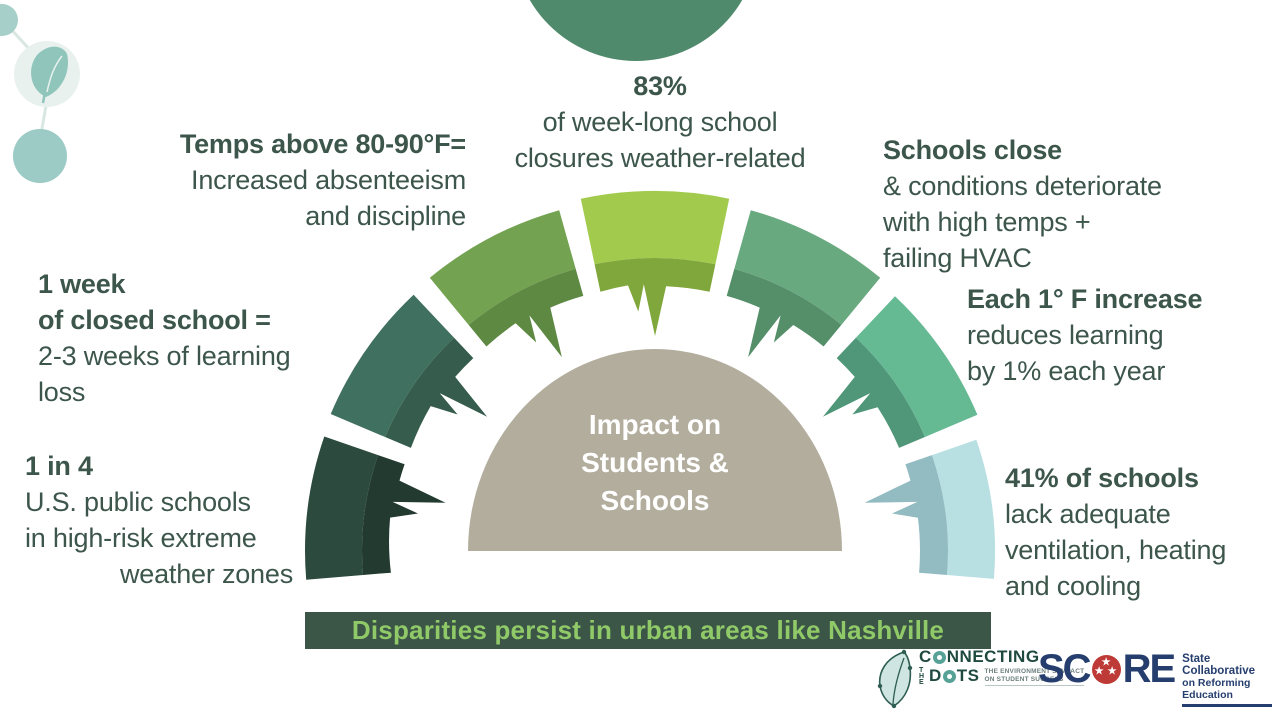  Describe the element at coordinates (1024, 679) in the screenshot. I see `ctd-tagline-line: ON STUDENT SUCCESS` at that location.